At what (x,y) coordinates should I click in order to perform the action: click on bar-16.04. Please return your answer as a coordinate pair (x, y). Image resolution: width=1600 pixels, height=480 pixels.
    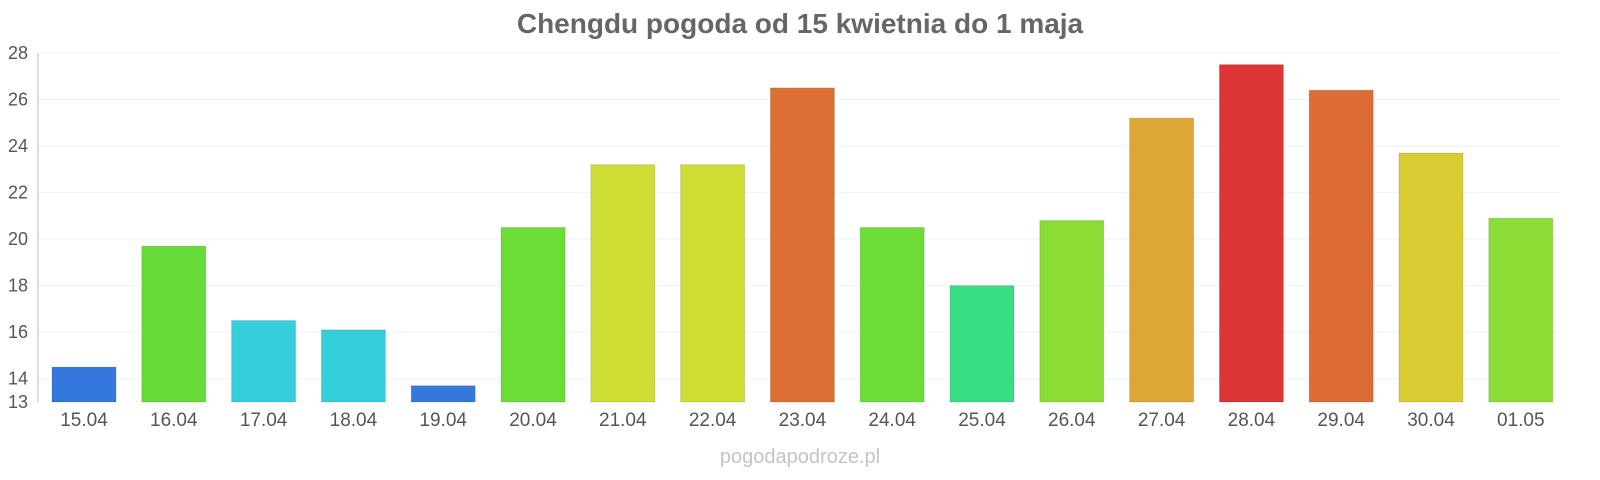
    Looking at the image, I should click on (174, 324).